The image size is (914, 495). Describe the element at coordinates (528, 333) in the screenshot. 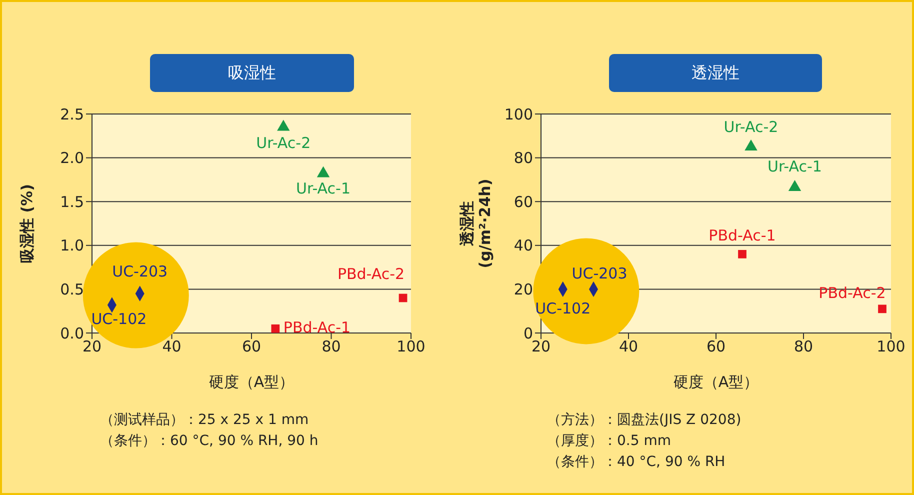

I see `y-tick-label: 0` at that location.